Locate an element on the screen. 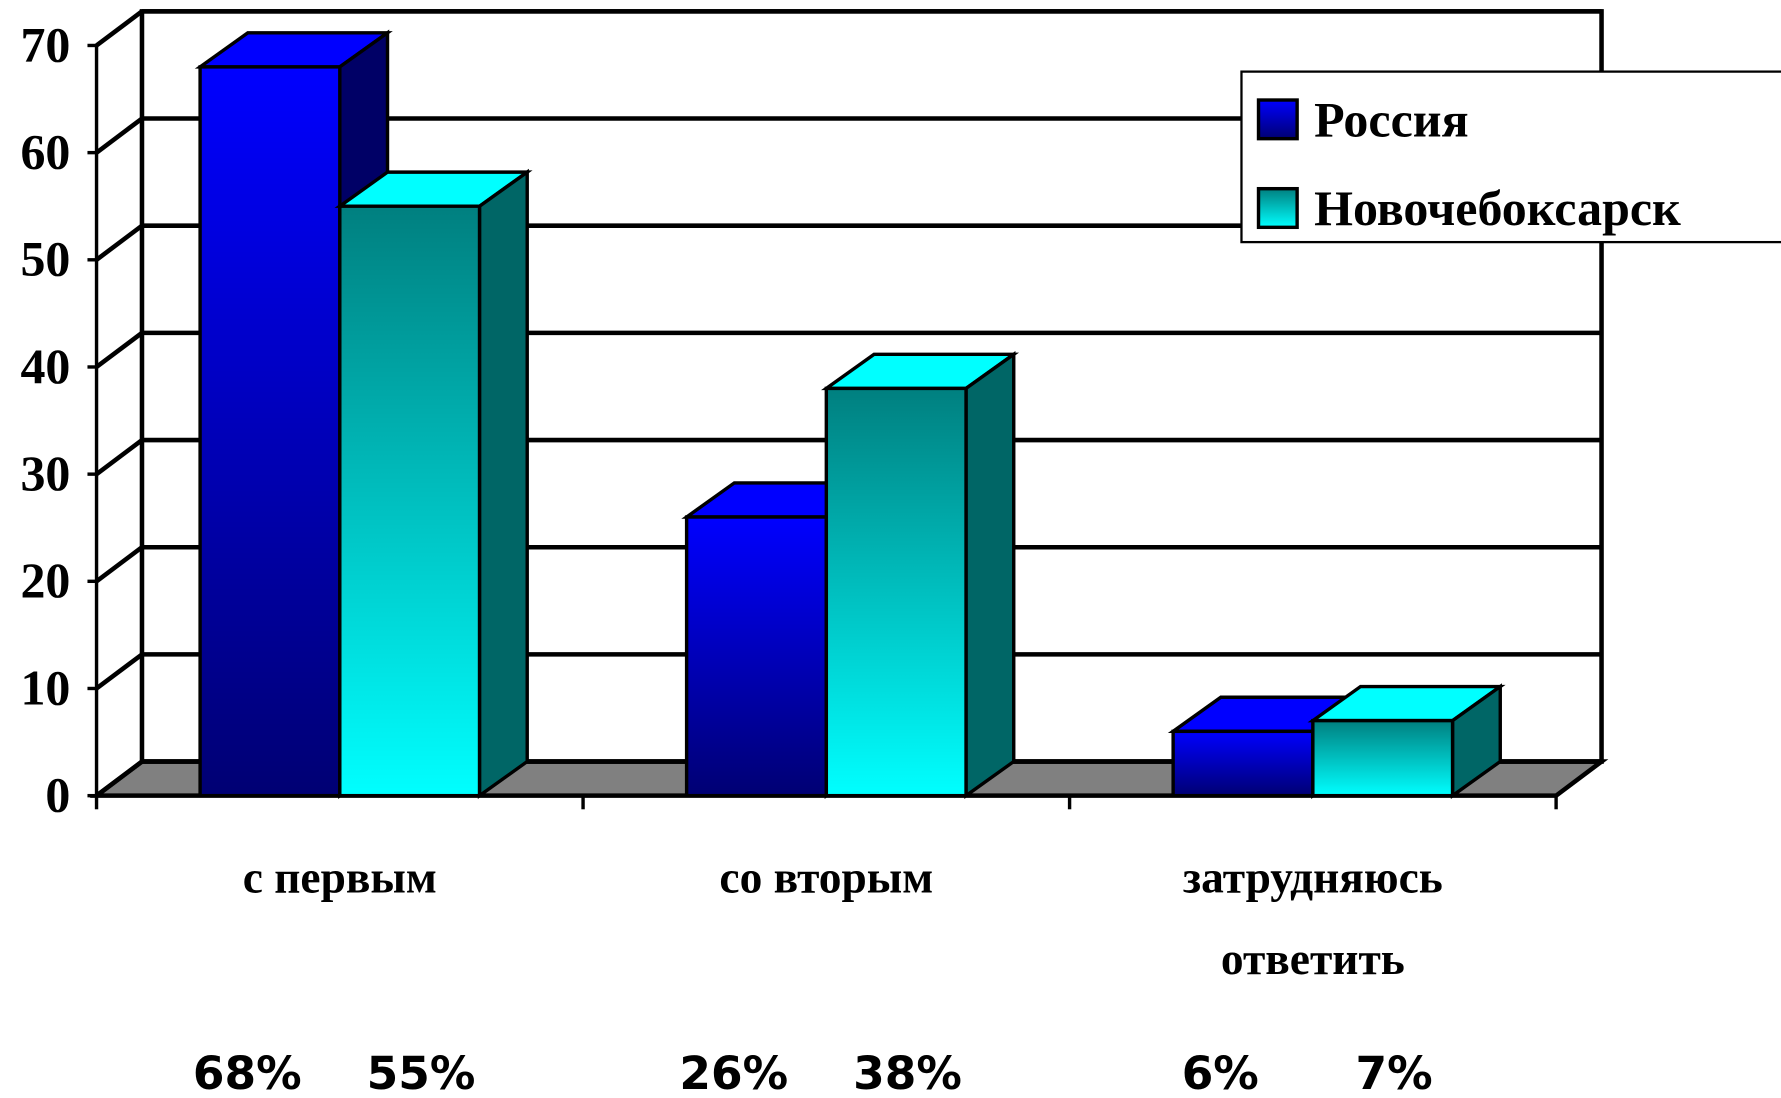  x-tick-label: со вторым is located at coordinates (826, 877).